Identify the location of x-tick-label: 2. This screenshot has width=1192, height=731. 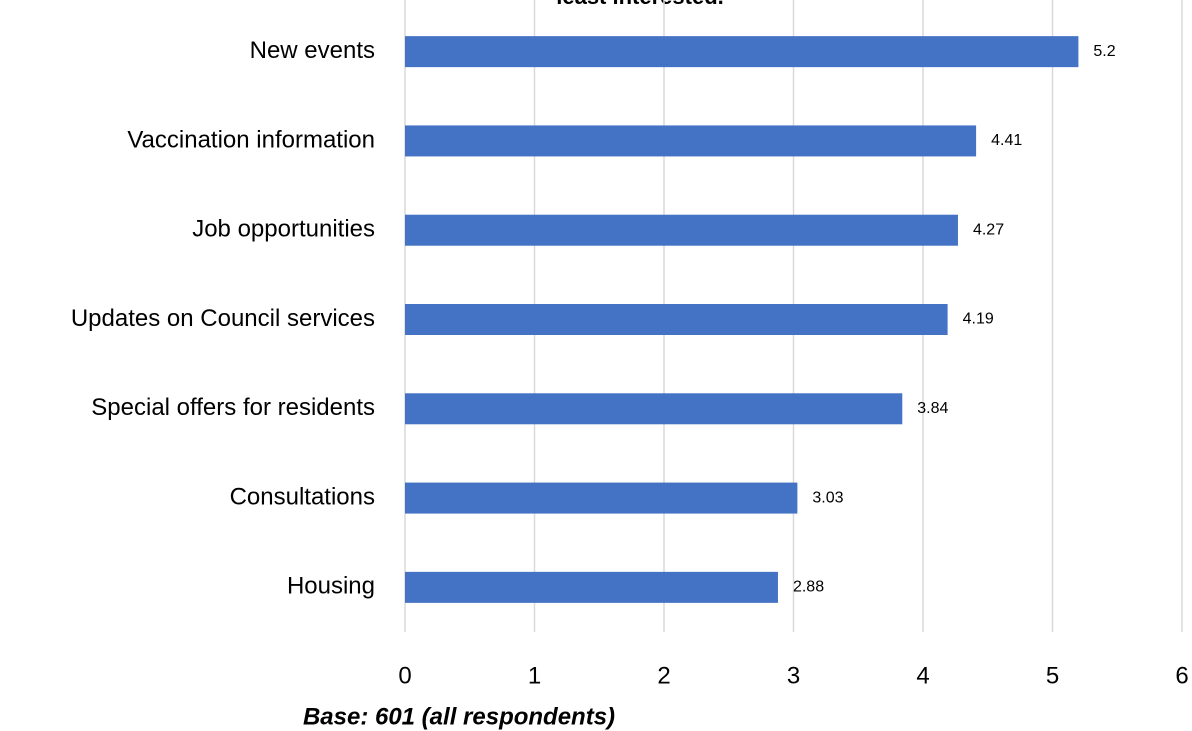
(663, 675).